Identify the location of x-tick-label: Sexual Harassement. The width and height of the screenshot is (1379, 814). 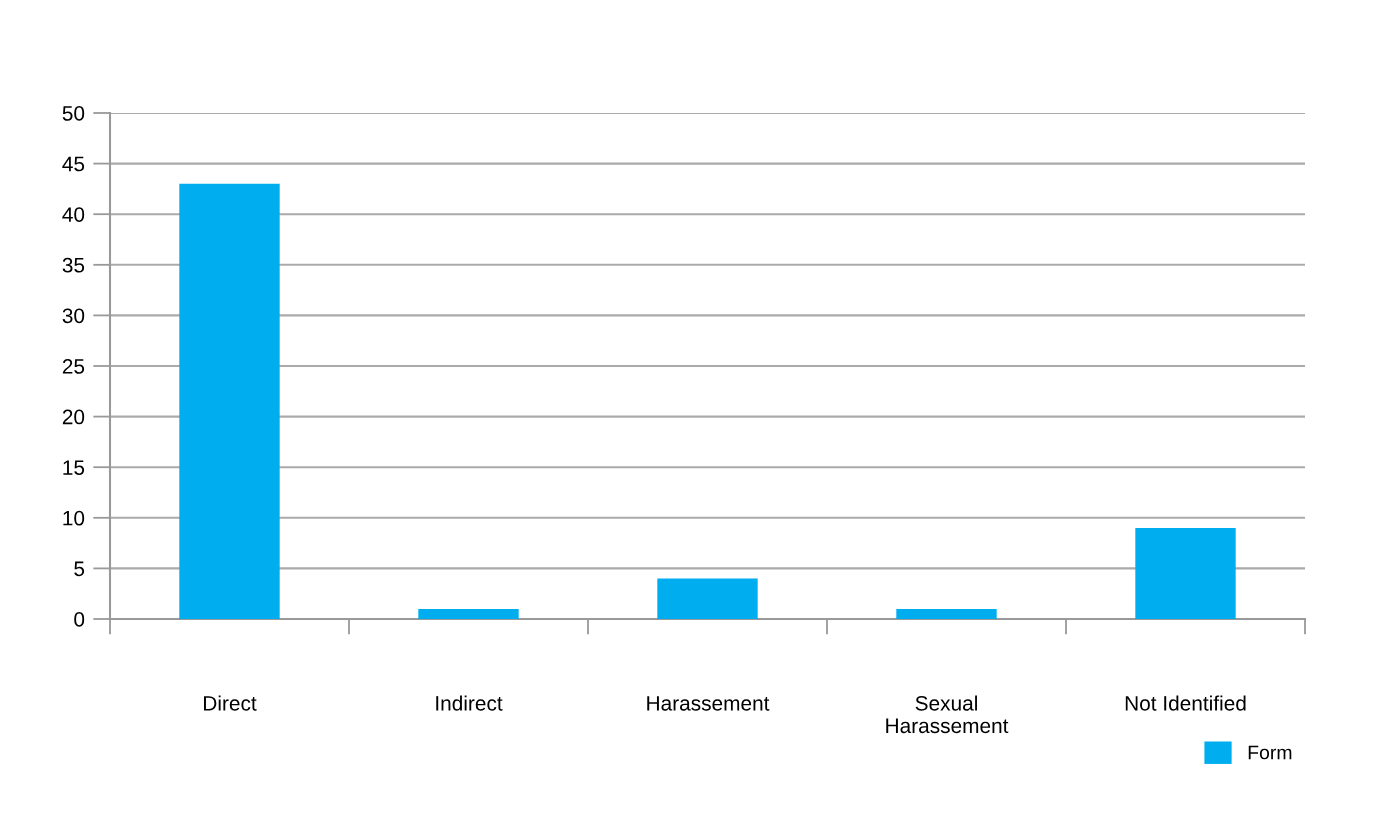
(947, 714).